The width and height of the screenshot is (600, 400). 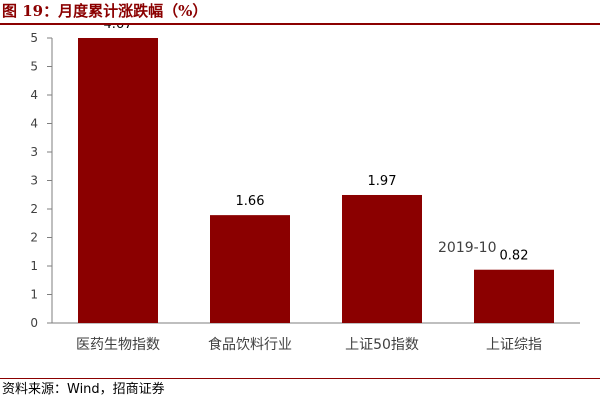 What do you see at coordinates (514, 256) in the screenshot?
I see `bar-value-label: 0.82` at bounding box center [514, 256].